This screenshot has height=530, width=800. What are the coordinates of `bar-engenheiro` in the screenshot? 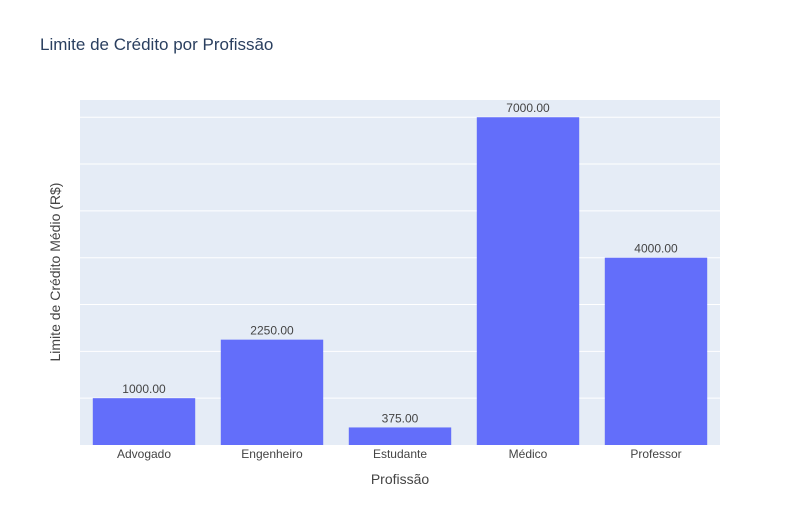 It's located at (272, 392).